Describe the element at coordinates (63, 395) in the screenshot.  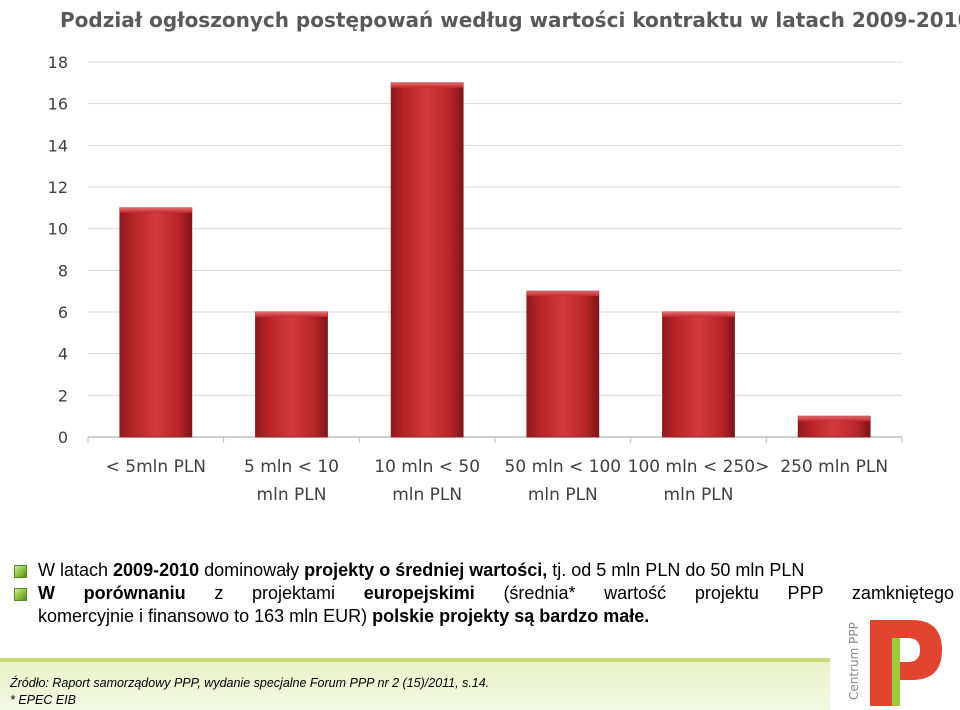
I see `y-tick-label: 2` at that location.